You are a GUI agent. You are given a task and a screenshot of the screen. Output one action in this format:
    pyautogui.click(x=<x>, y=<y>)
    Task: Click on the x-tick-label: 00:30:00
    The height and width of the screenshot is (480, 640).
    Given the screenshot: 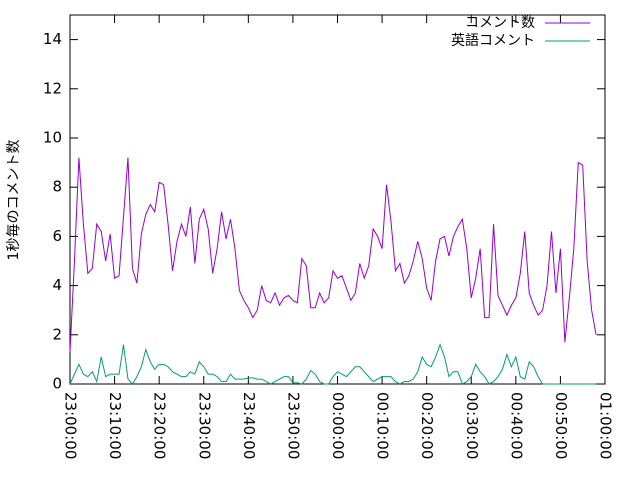 What is the action you would take?
    pyautogui.click(x=472, y=425)
    